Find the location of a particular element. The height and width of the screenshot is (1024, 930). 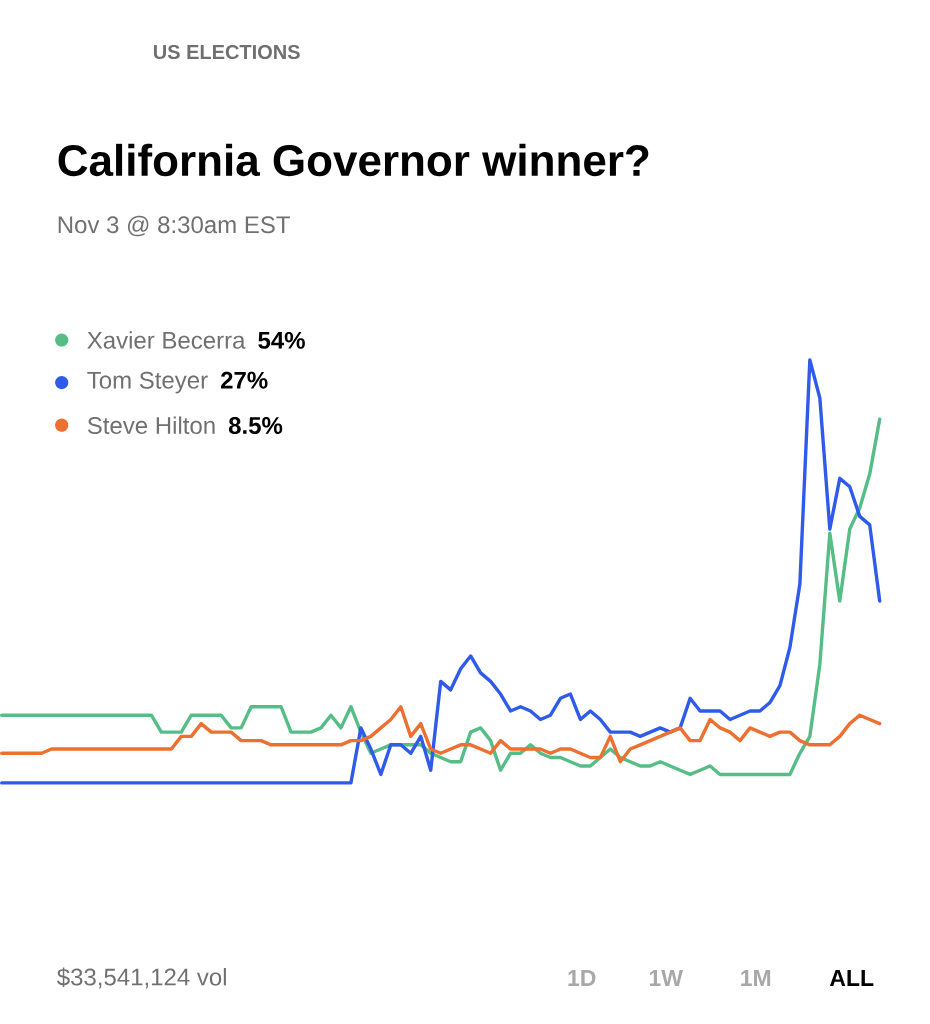

legend-label: Tom Steyer is located at coordinates (147, 382).